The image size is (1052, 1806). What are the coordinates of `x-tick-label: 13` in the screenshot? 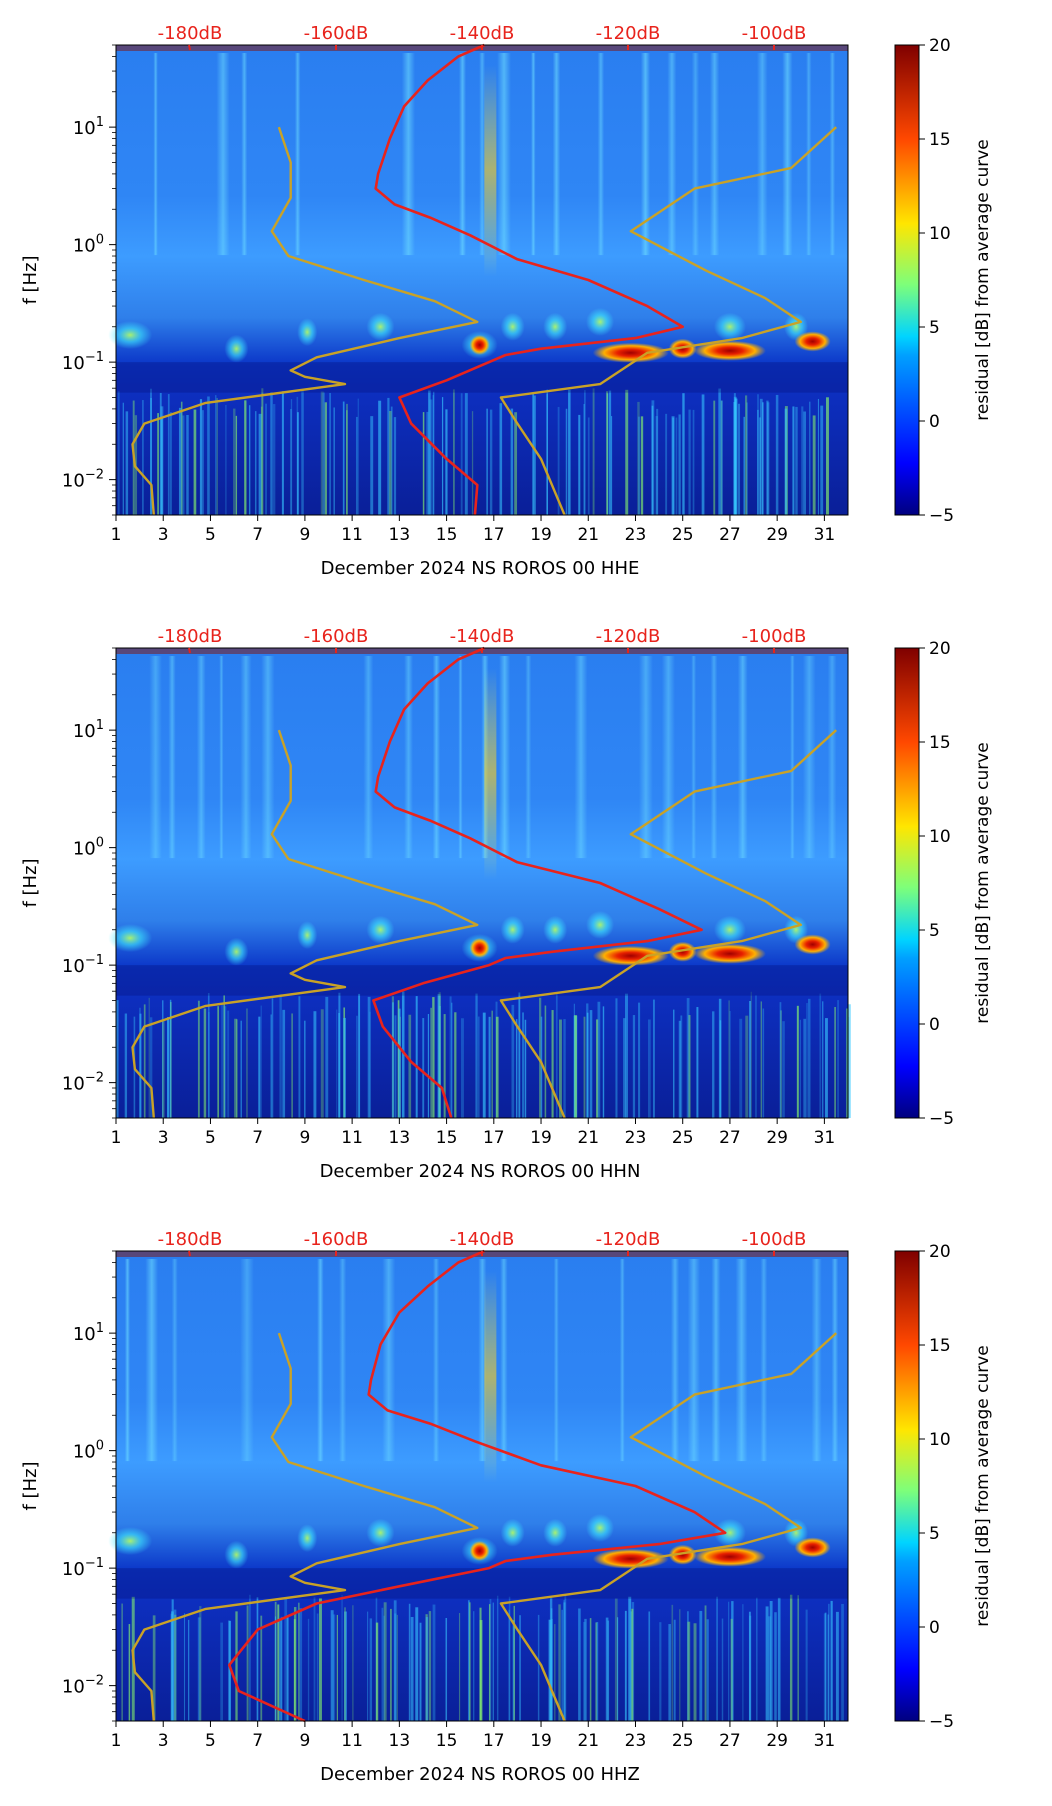 It's located at (400, 1741).